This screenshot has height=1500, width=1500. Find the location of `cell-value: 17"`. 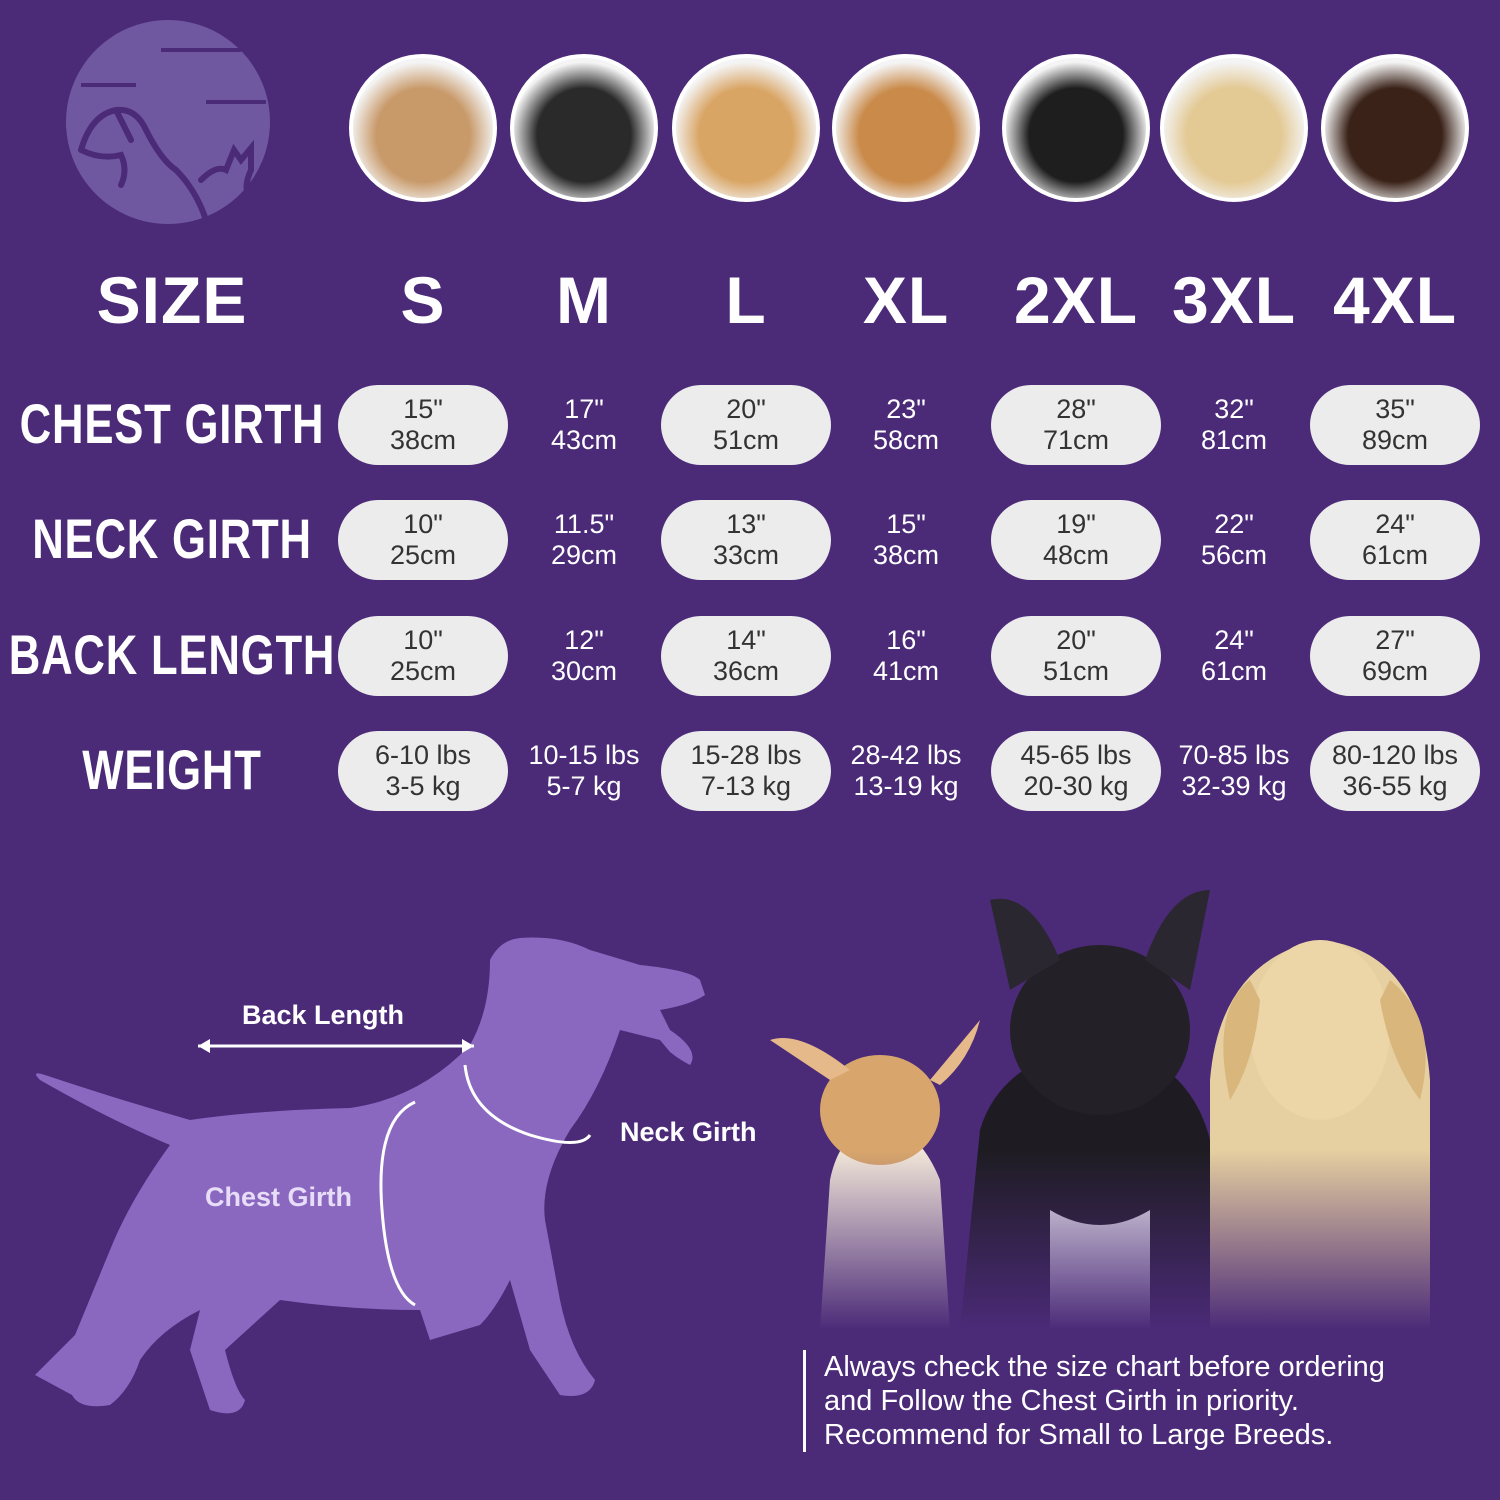

cell-value: 17" is located at coordinates (584, 409).